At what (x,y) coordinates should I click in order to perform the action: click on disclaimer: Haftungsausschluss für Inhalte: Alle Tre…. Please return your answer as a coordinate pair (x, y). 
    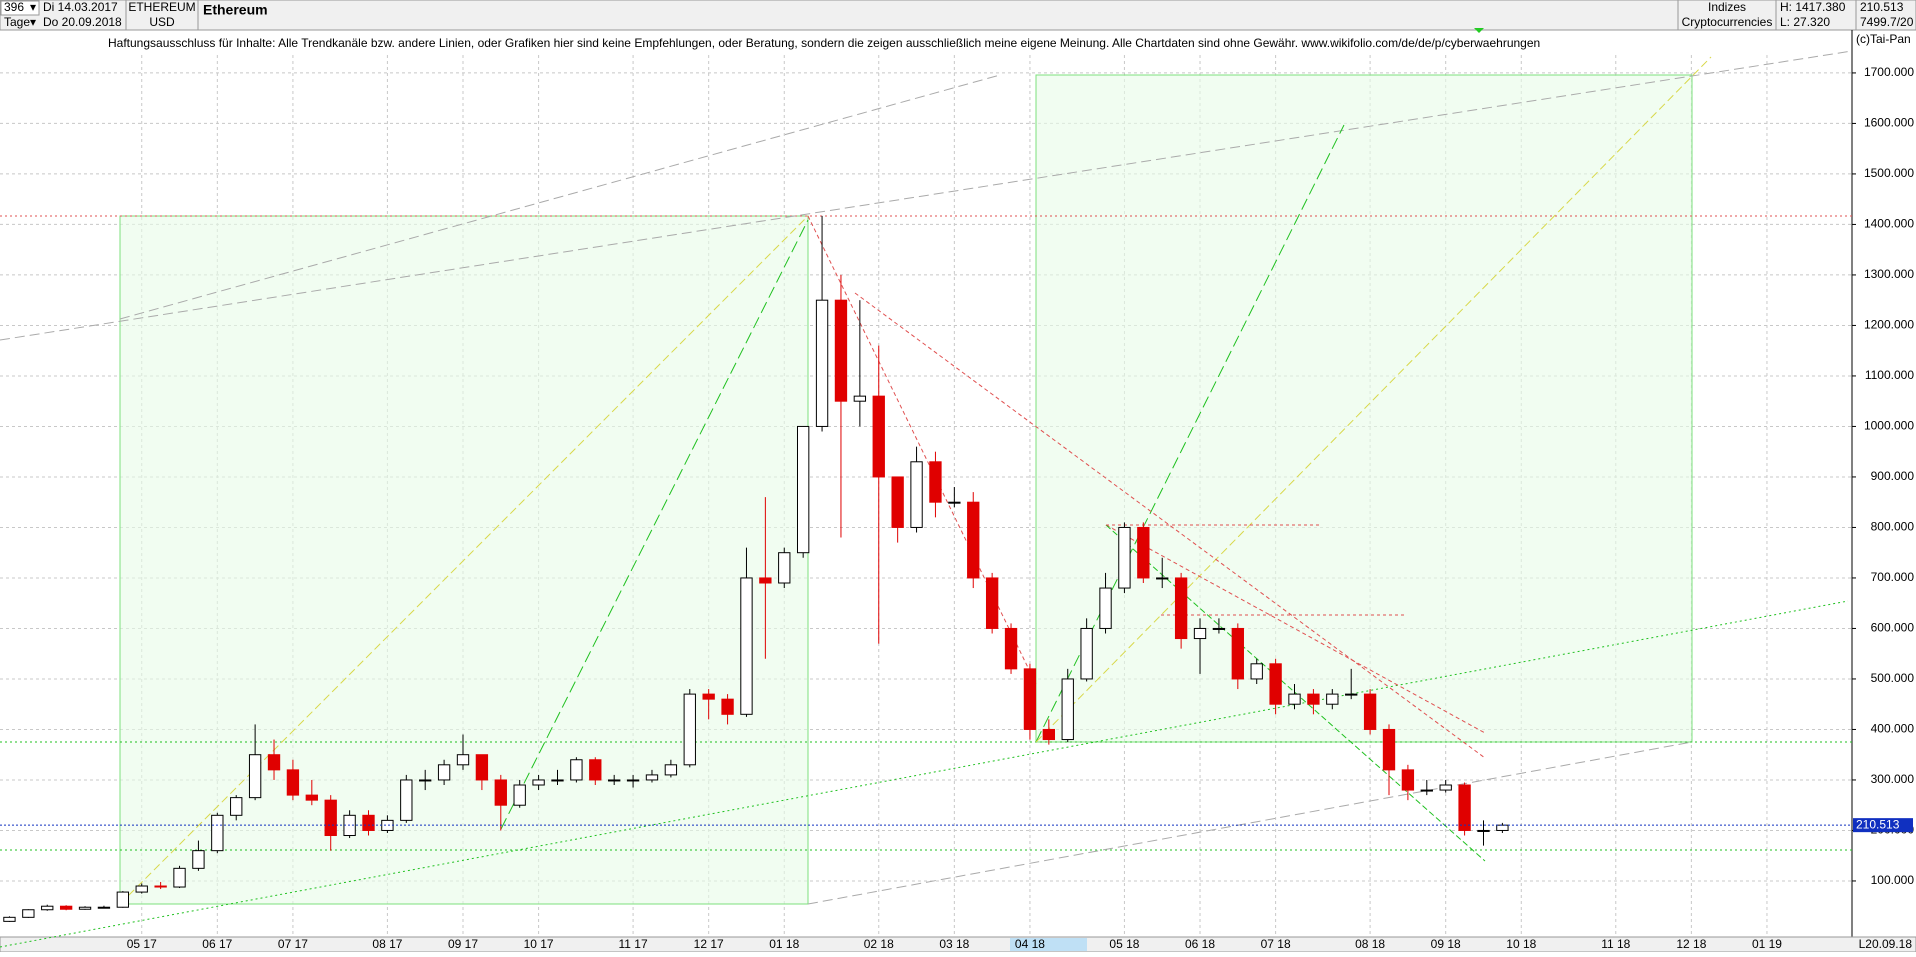
    Looking at the image, I should click on (824, 43).